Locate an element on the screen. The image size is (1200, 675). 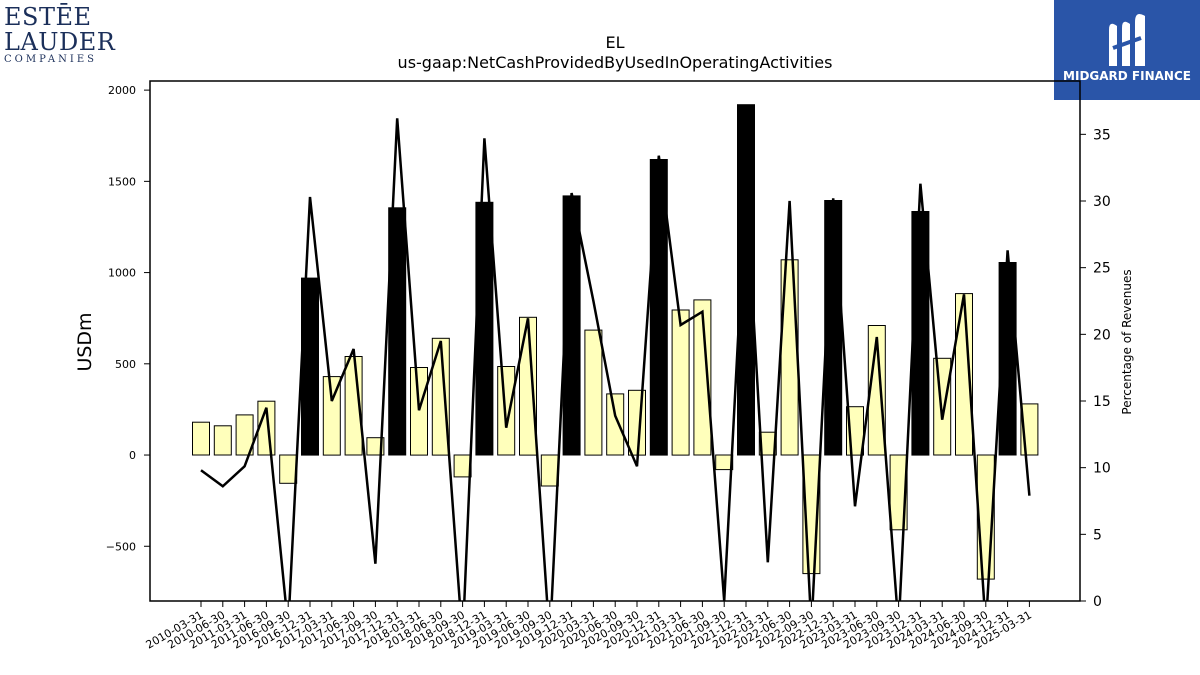
y2-tick-label: 25 is located at coordinates (1102, 269).